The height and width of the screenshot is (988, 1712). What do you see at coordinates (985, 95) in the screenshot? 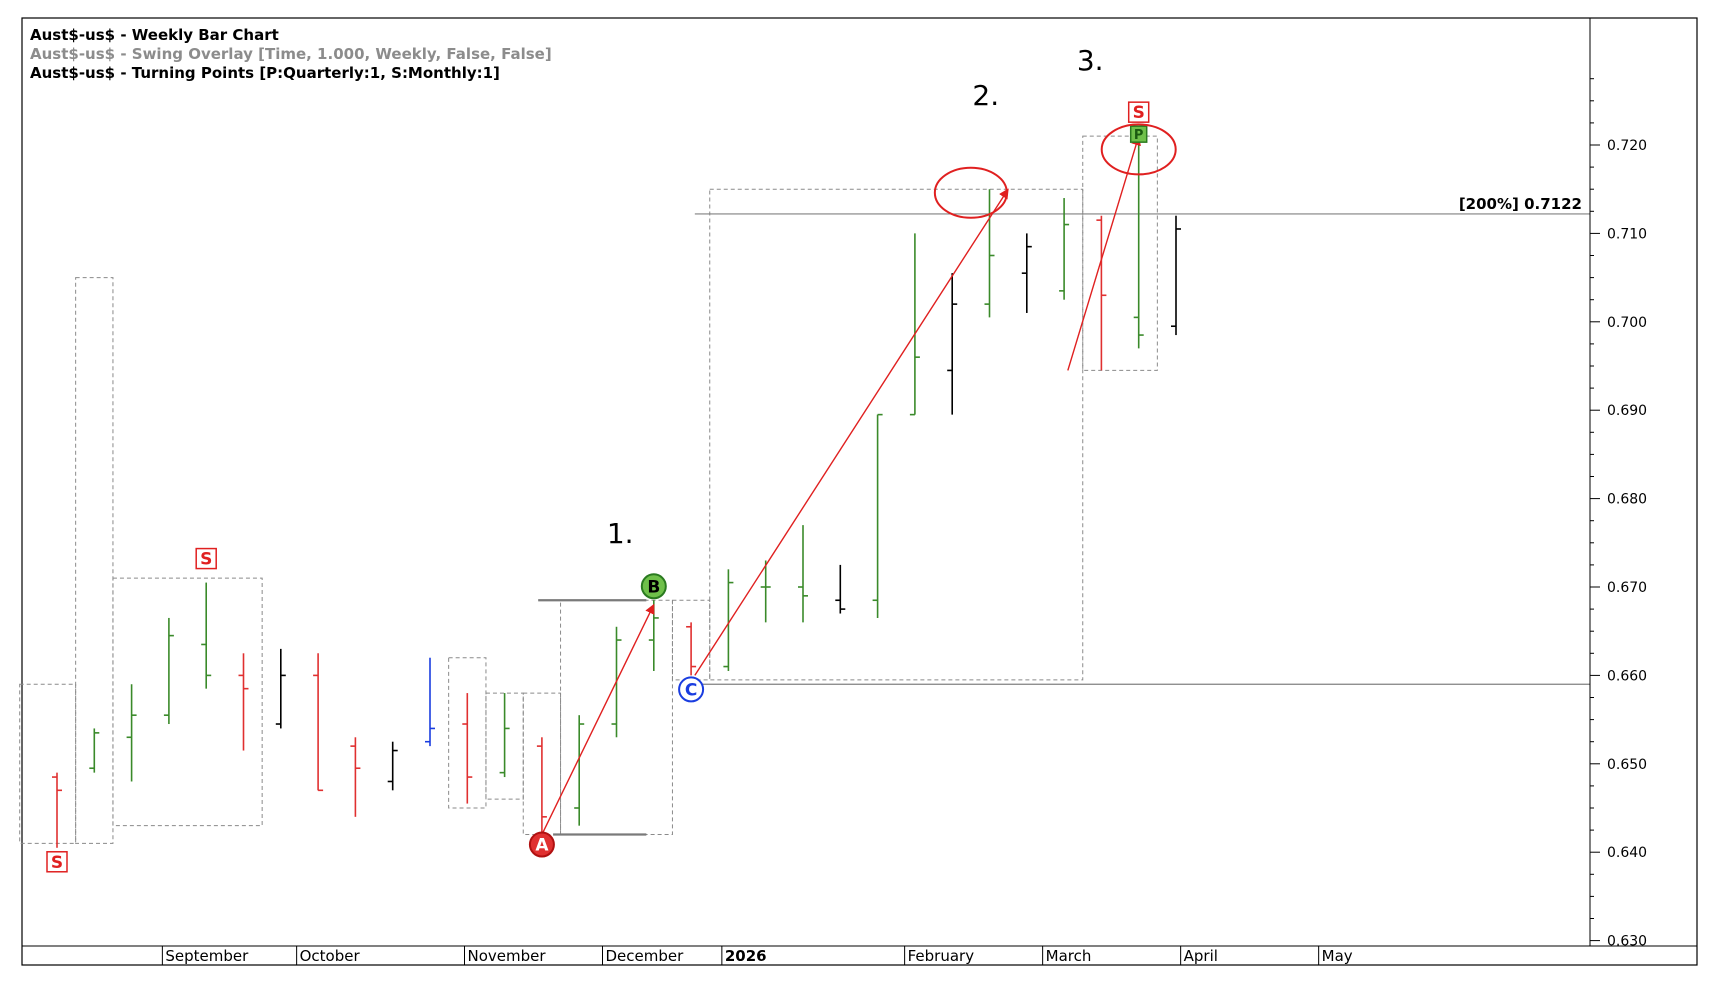
I see `annotation-2: 2.` at bounding box center [985, 95].